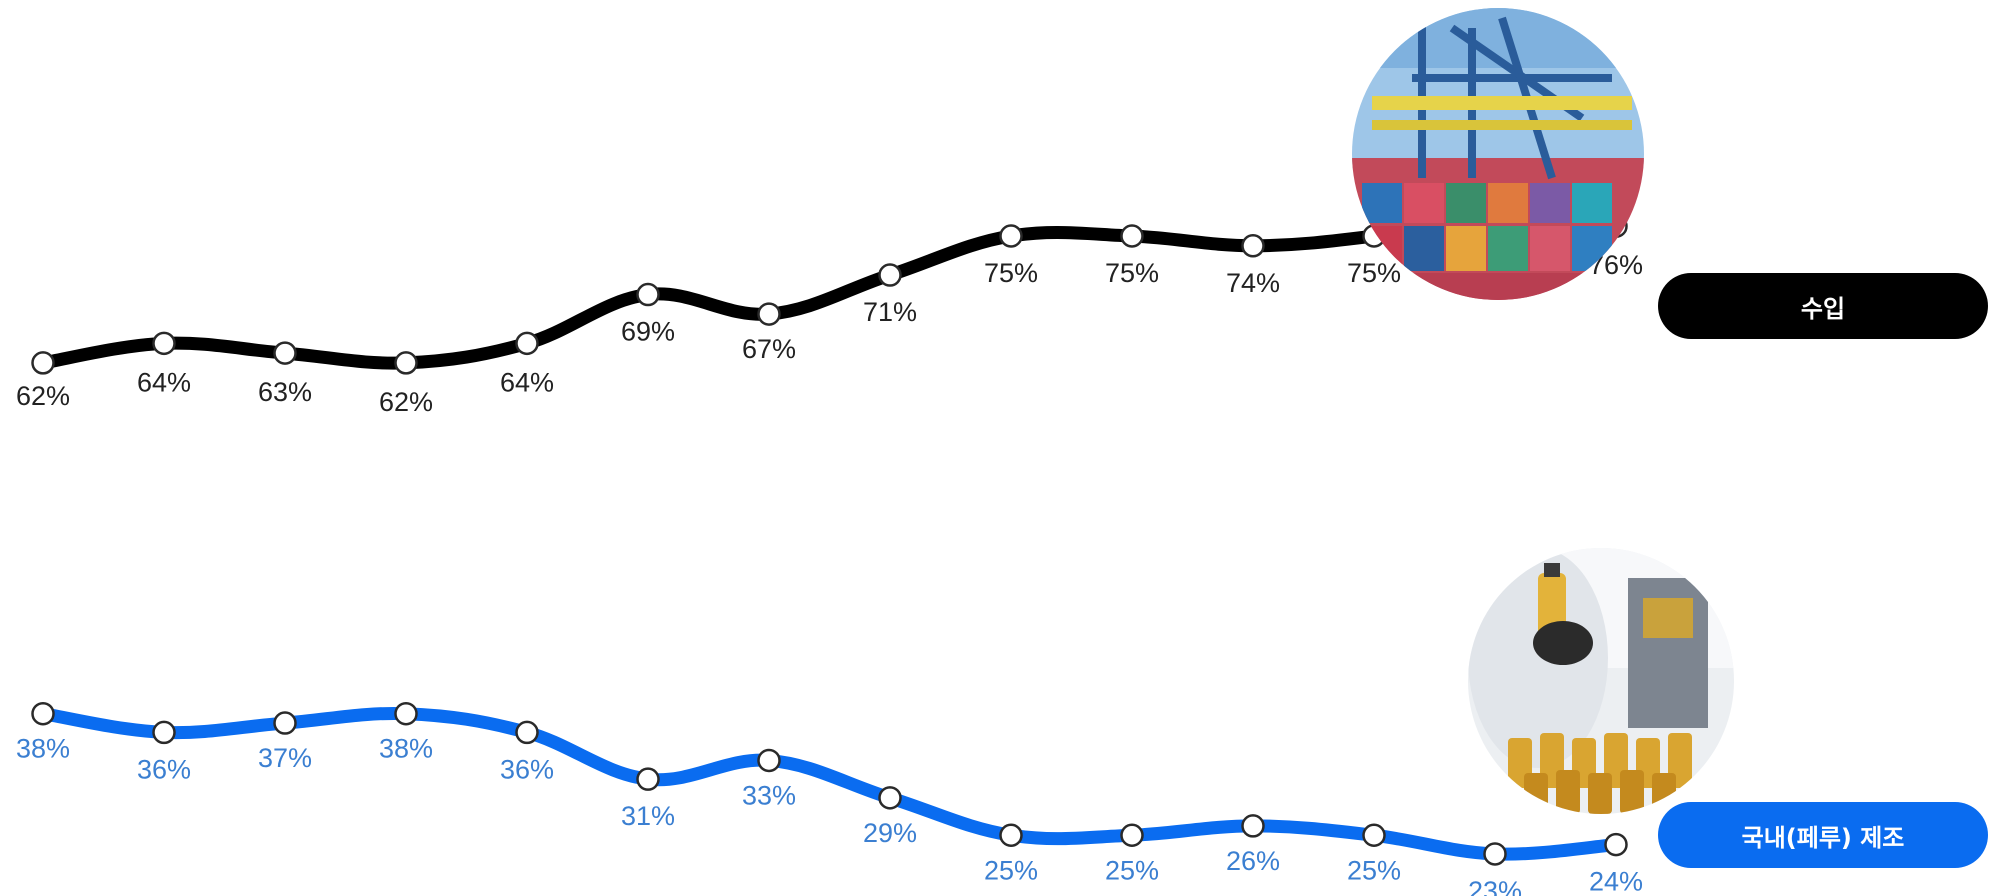  What do you see at coordinates (1616, 881) in the screenshot?
I see `data-label-domestic: 24%` at bounding box center [1616, 881].